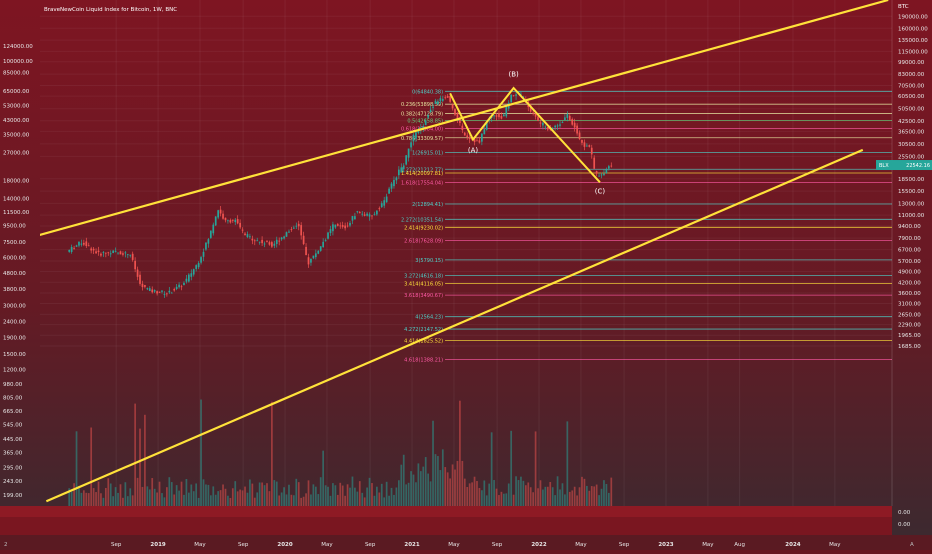 The image size is (932, 554). I want to click on corner-right-label: A, so click(912, 545).